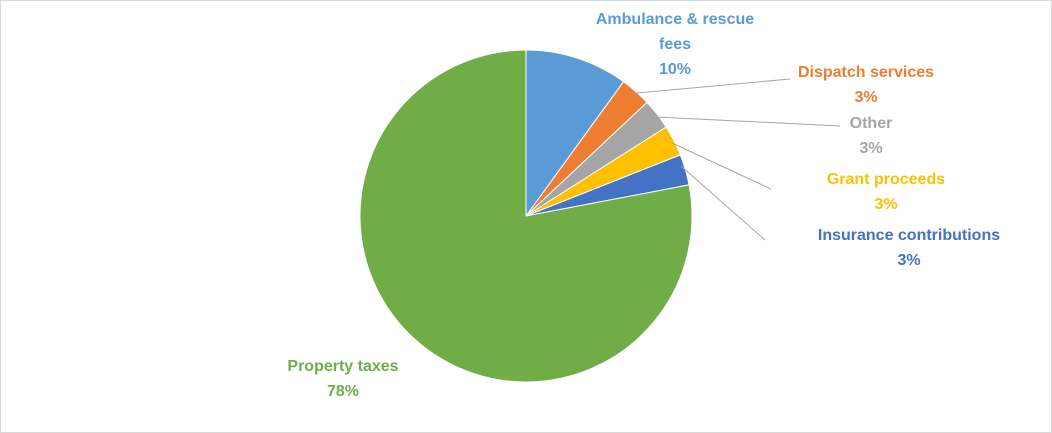 This screenshot has width=1052, height=433. Describe the element at coordinates (866, 72) in the screenshot. I see `data-label-category: Dispatch services` at that location.